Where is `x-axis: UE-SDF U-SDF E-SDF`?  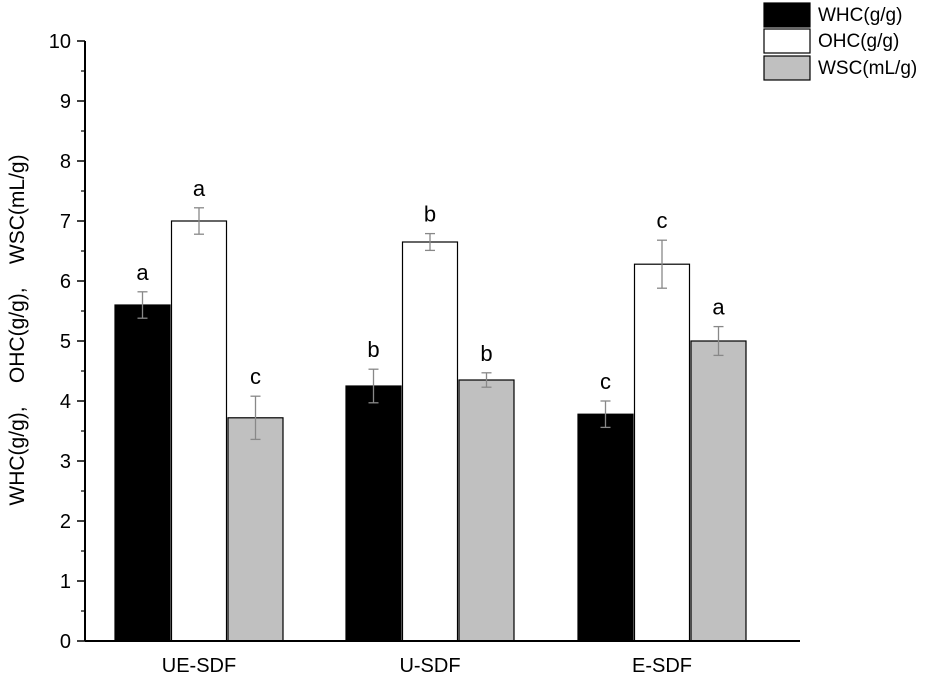
x-axis: UE-SDF U-SDF E-SDF is located at coordinates (442, 658).